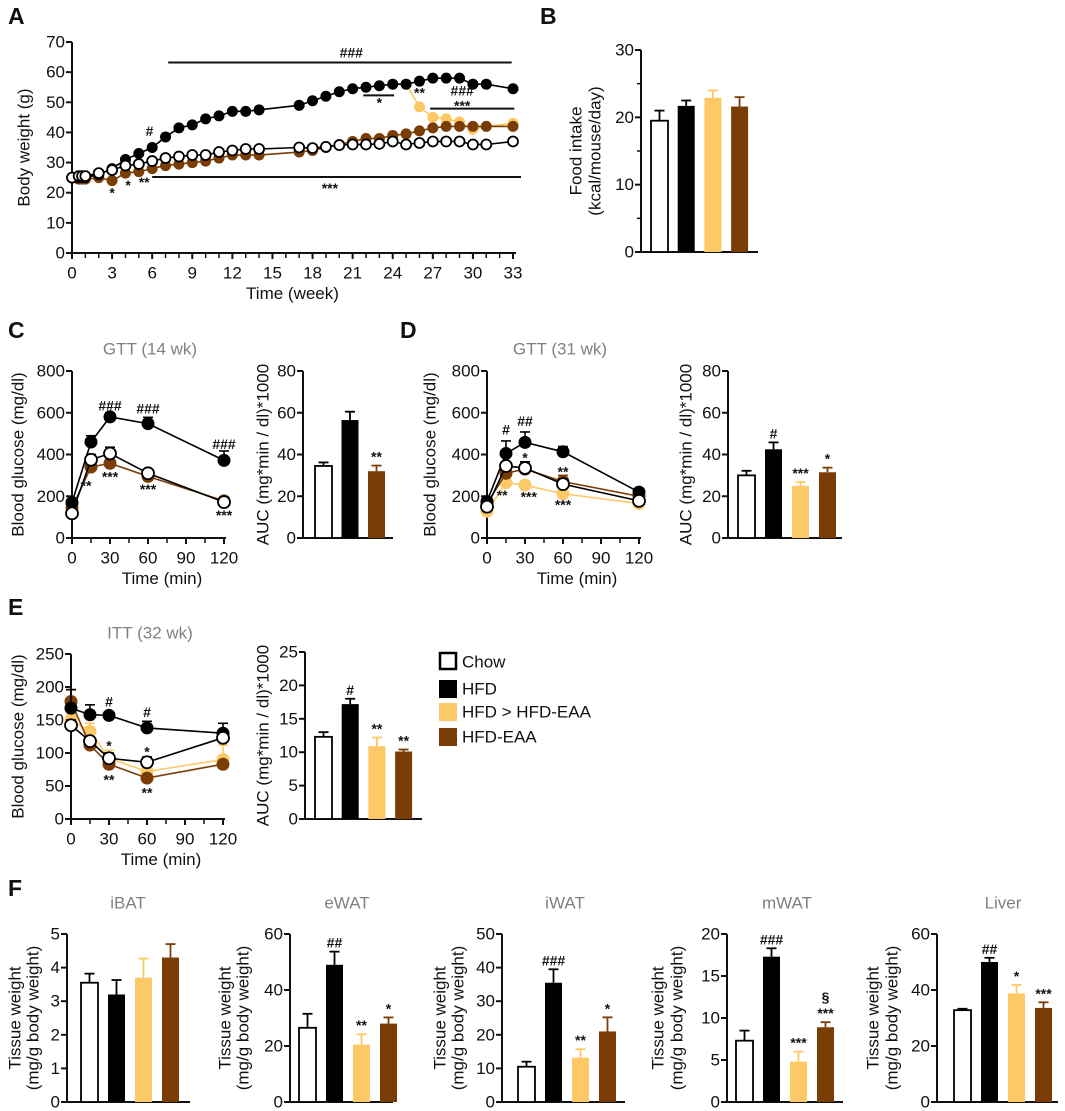  I want to click on x-tick-label: 9, so click(192, 273).